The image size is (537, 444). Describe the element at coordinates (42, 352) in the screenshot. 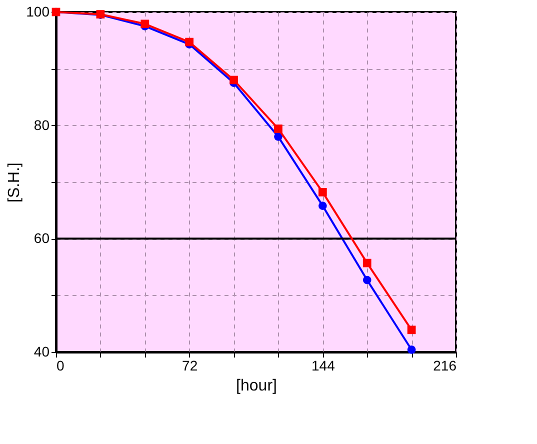

I see `y-tick-label: 40` at that location.